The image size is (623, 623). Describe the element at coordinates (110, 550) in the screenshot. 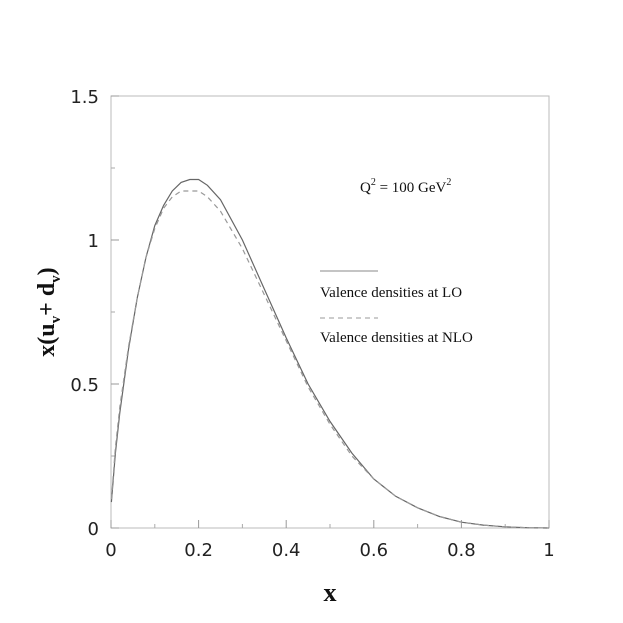

I see `x-tick-label: 0` at that location.